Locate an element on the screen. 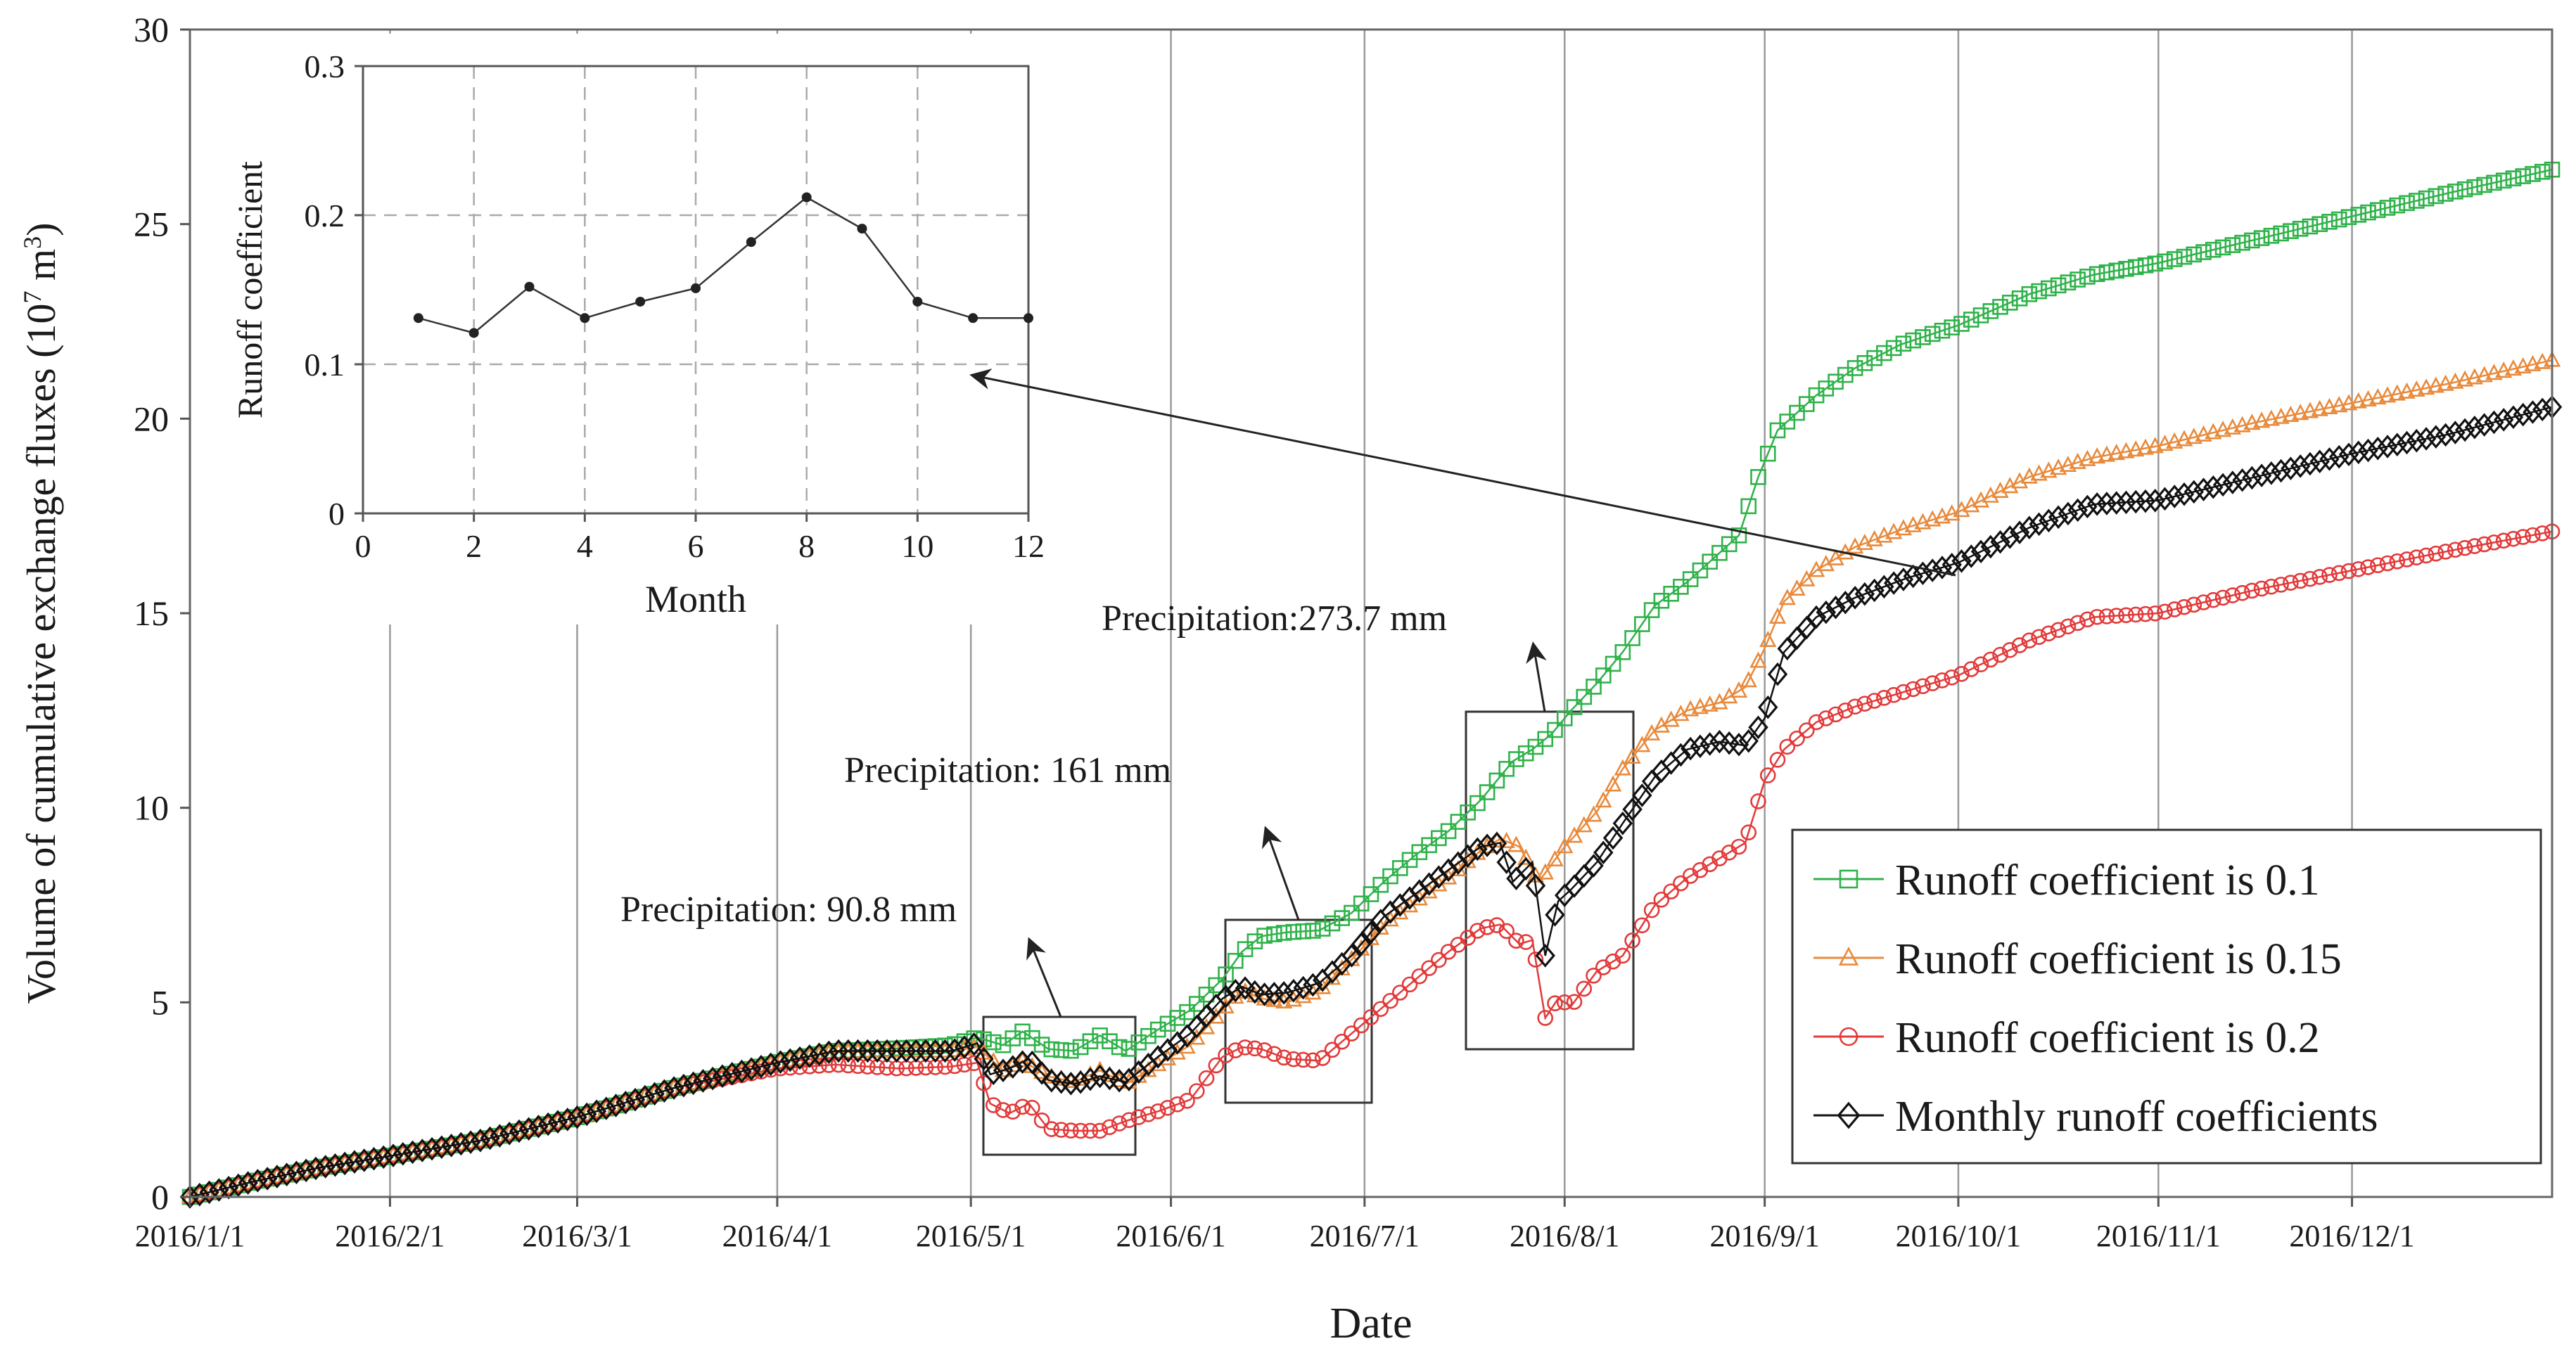 The height and width of the screenshot is (1365, 2576). inset-x-tick-label: 8 is located at coordinates (806, 546).